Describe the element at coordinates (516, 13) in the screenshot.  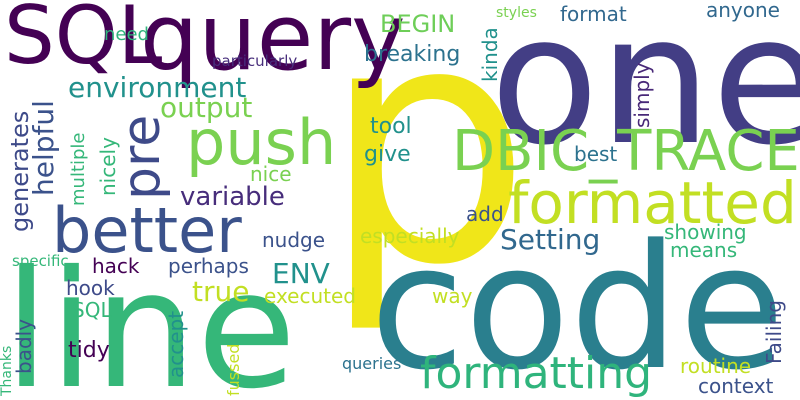
I see `word-styles: styles` at that location.